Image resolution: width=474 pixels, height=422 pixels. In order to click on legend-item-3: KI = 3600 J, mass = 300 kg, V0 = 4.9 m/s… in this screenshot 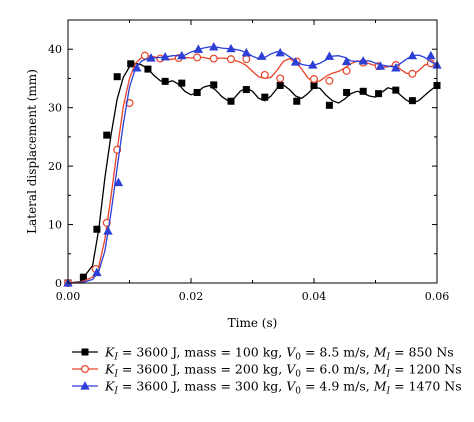, I will do `click(267, 388)`.